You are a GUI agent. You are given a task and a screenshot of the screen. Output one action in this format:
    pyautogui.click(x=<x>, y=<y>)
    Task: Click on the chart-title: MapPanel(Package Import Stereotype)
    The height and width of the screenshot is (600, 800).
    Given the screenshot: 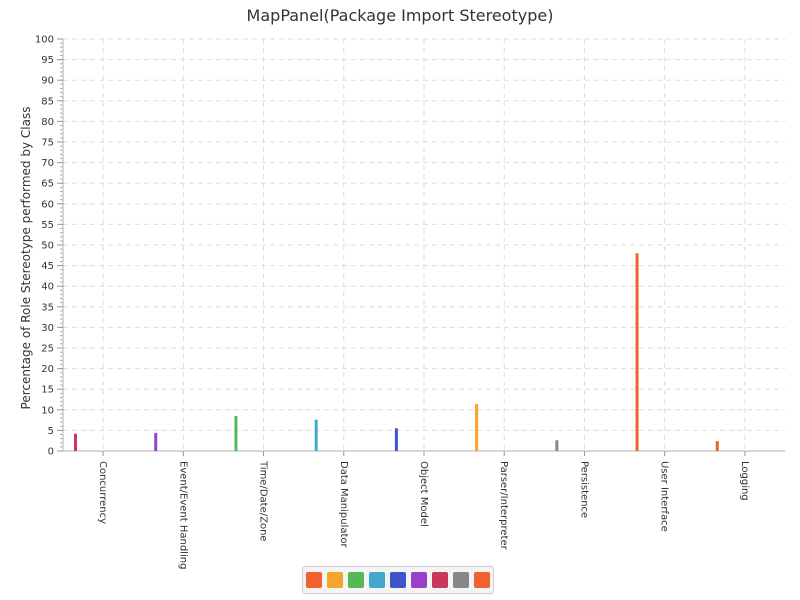 What is the action you would take?
    pyautogui.click(x=400, y=15)
    